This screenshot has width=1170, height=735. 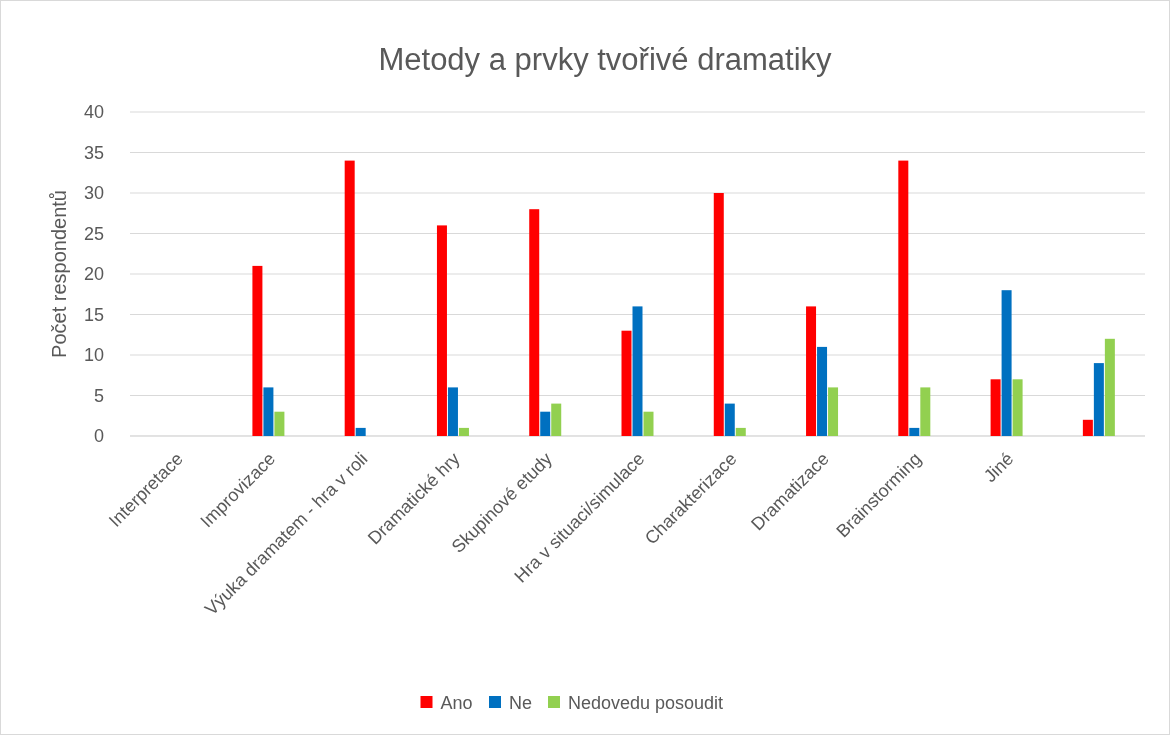 I want to click on y-tick-label: 25, so click(x=93, y=233).